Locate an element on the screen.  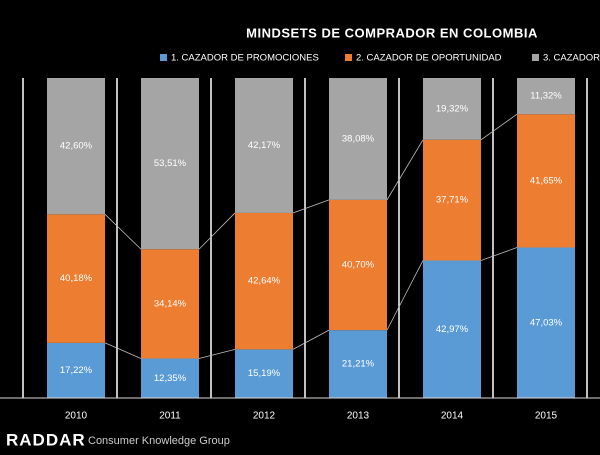
data-label: 15,19% is located at coordinates (264, 373).